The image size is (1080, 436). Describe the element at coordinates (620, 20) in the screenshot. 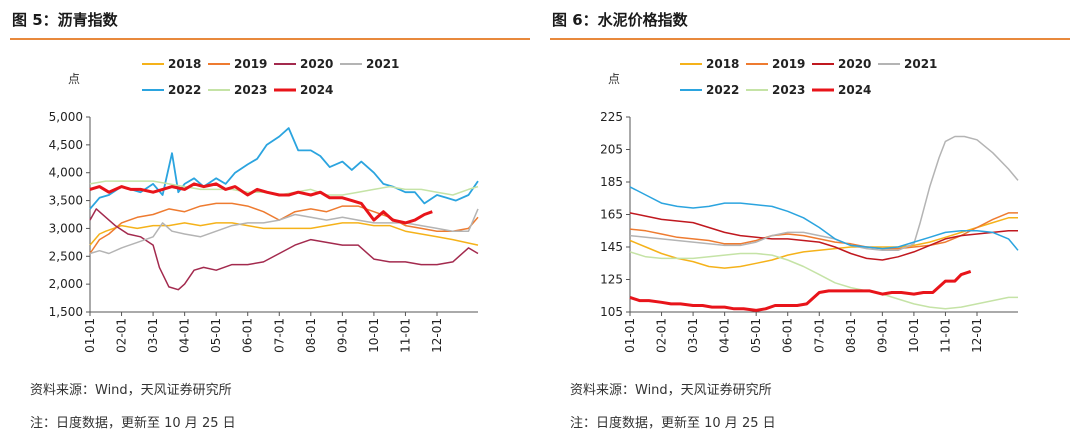

I see `chart-title: 图 6：水泥价格指数` at that location.